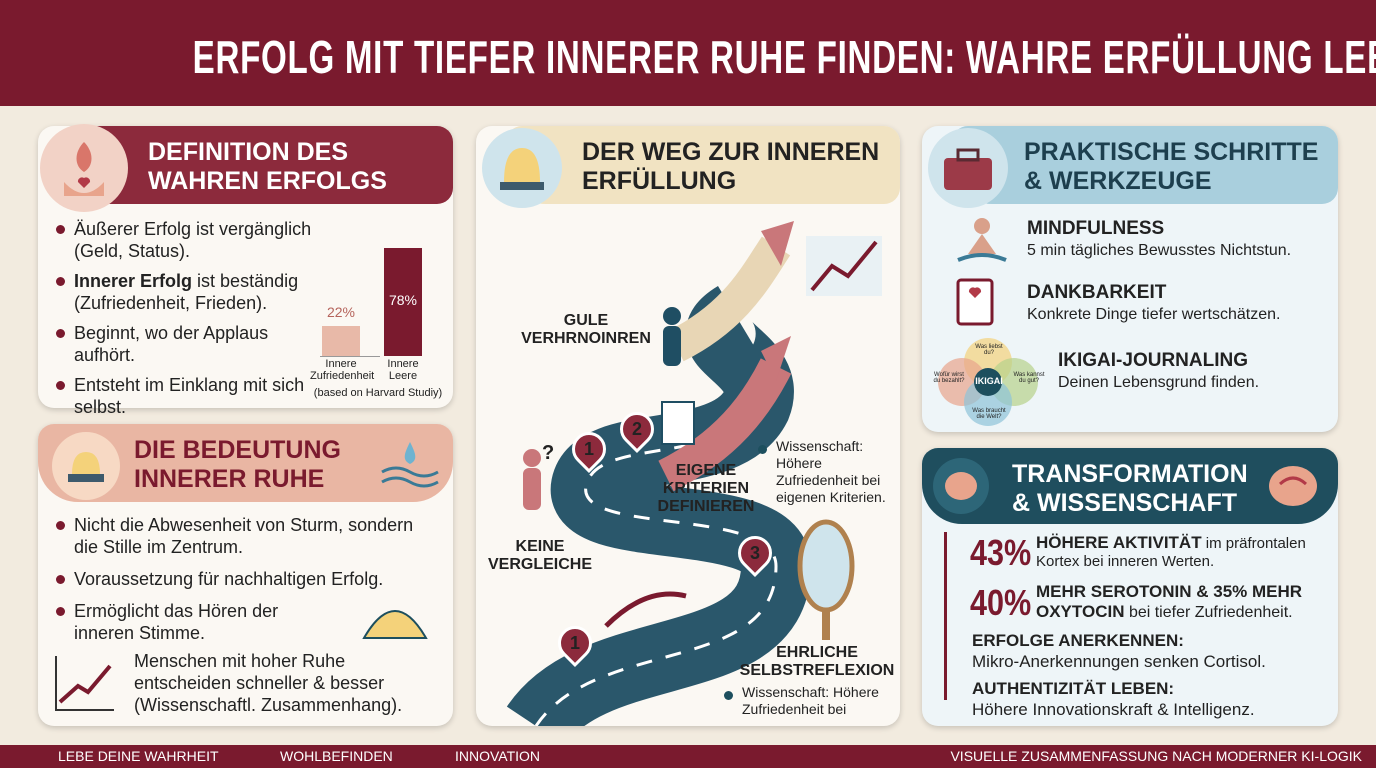 The height and width of the screenshot is (768, 1376). What do you see at coordinates (84, 683) in the screenshot?
I see `growth-icon` at bounding box center [84, 683].